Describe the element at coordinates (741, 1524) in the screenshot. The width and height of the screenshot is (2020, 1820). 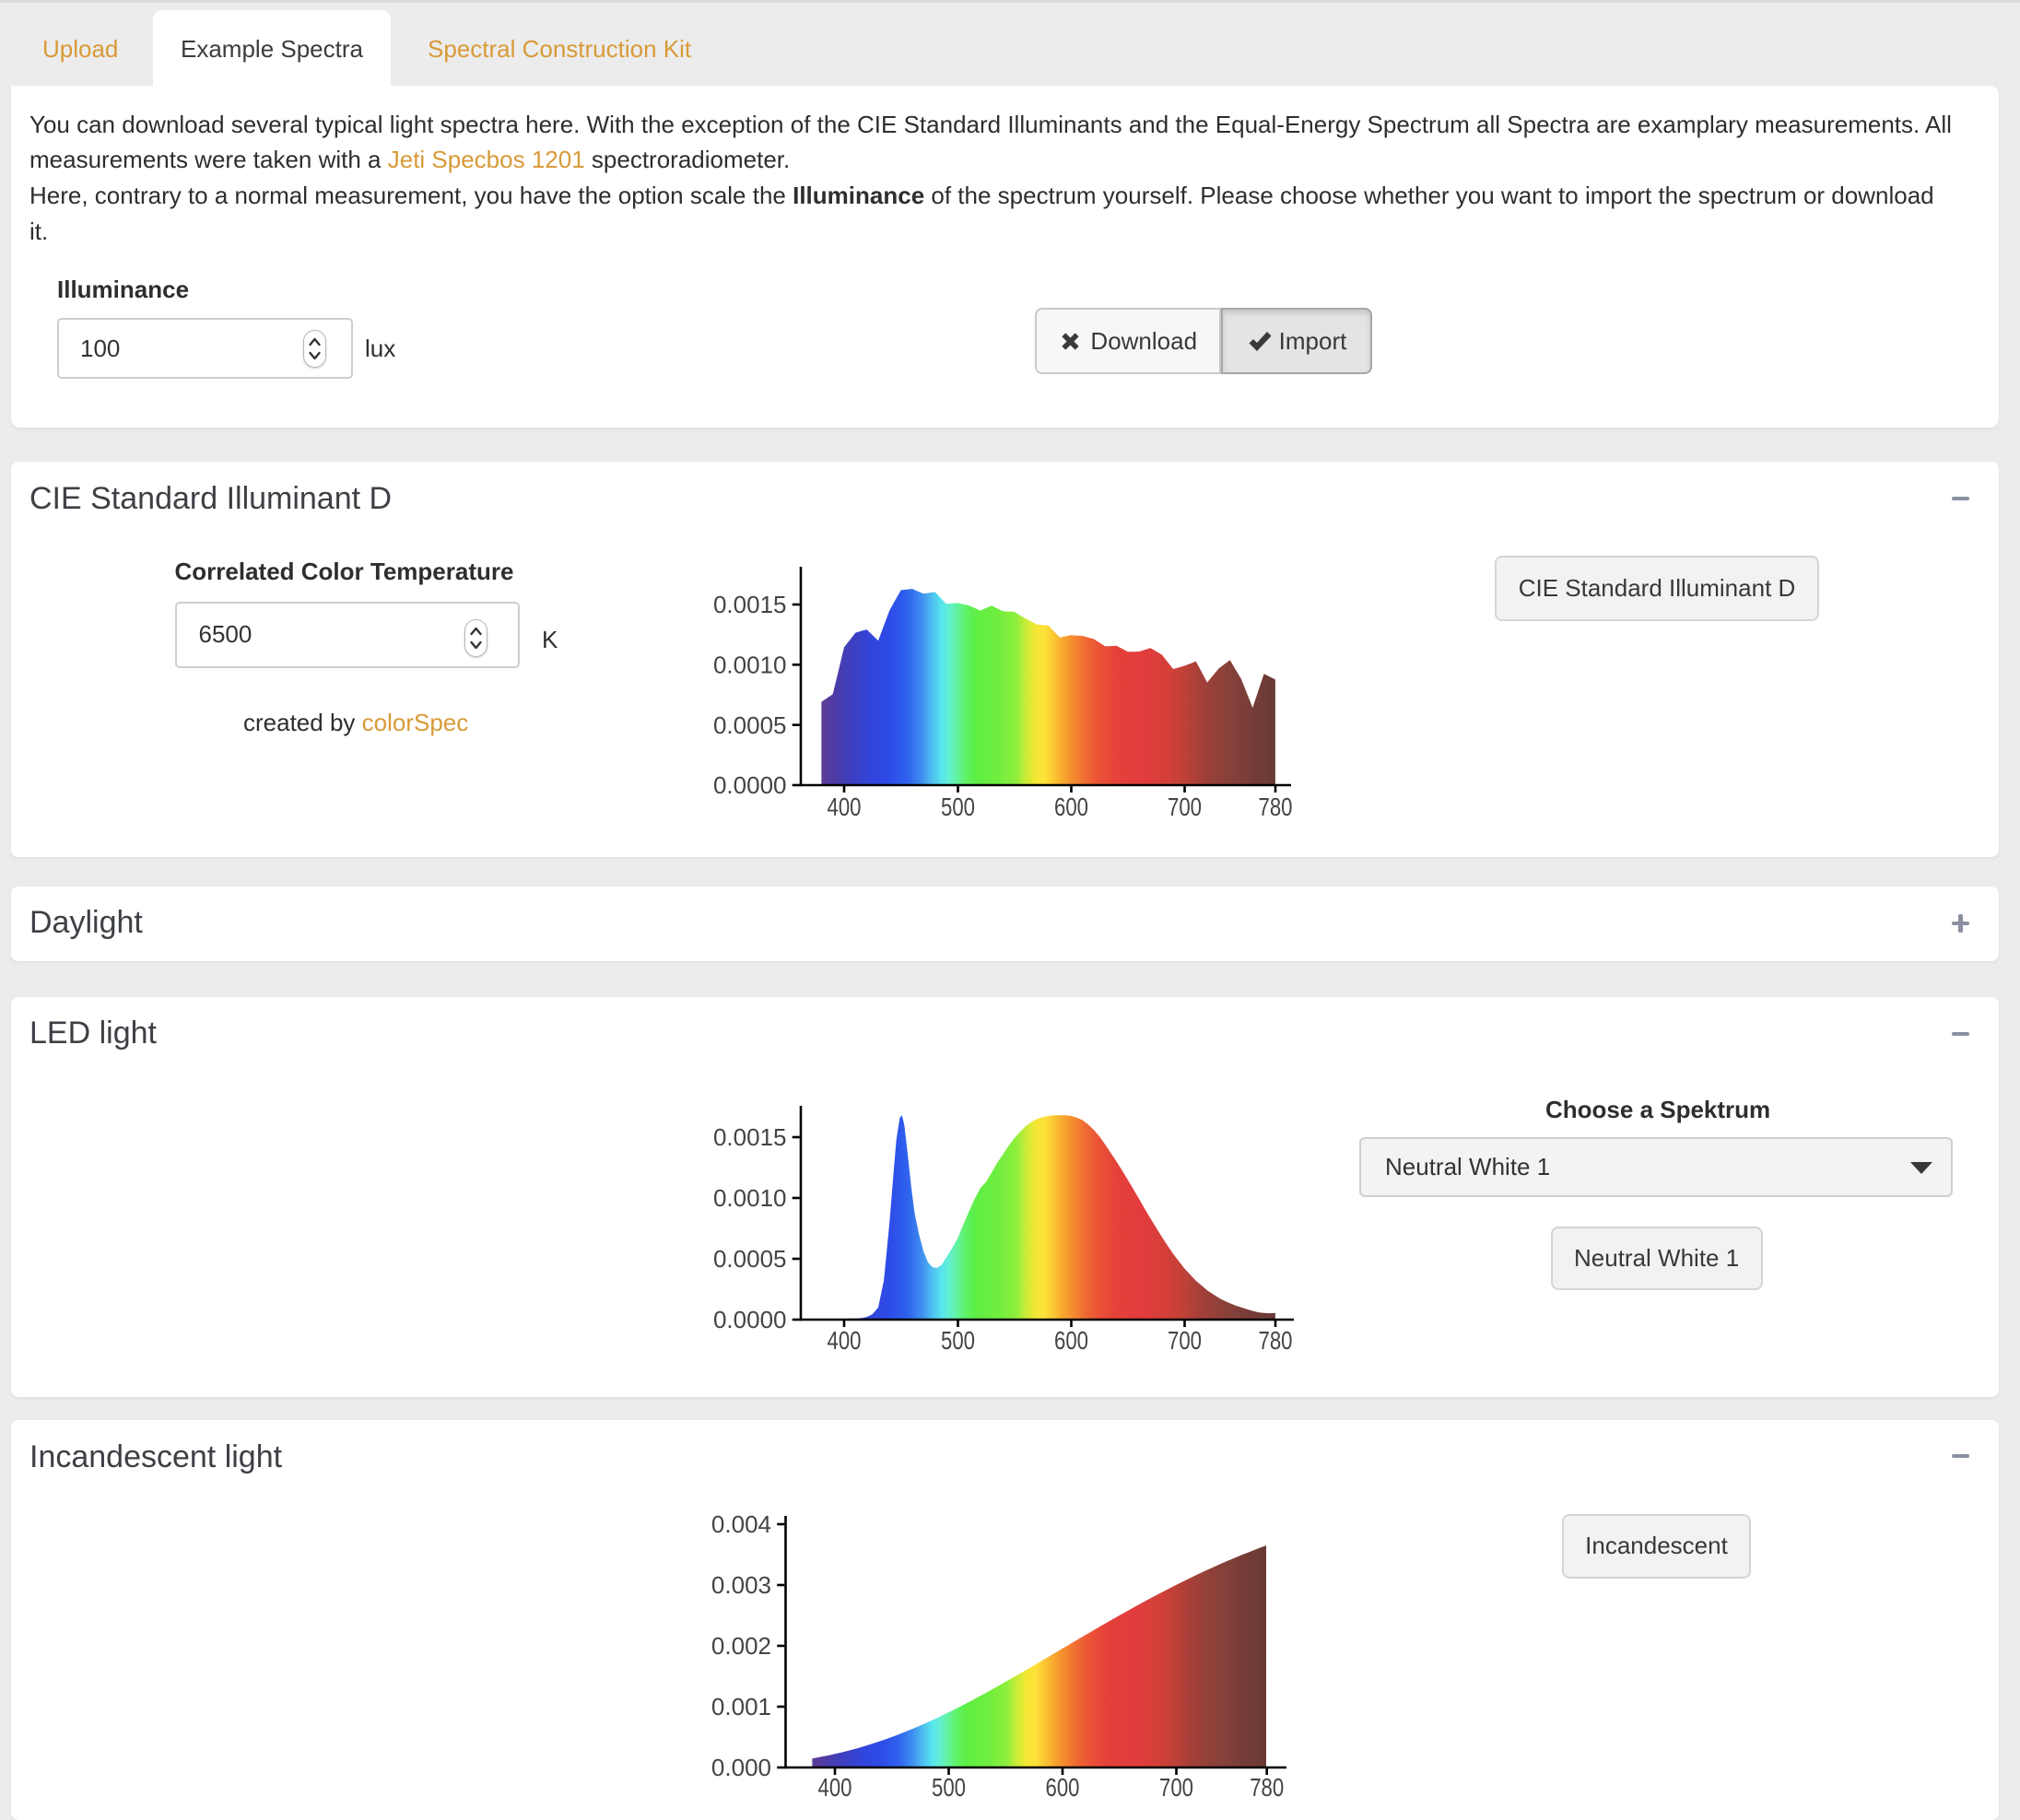
I see `svg-text: 0.004` at that location.